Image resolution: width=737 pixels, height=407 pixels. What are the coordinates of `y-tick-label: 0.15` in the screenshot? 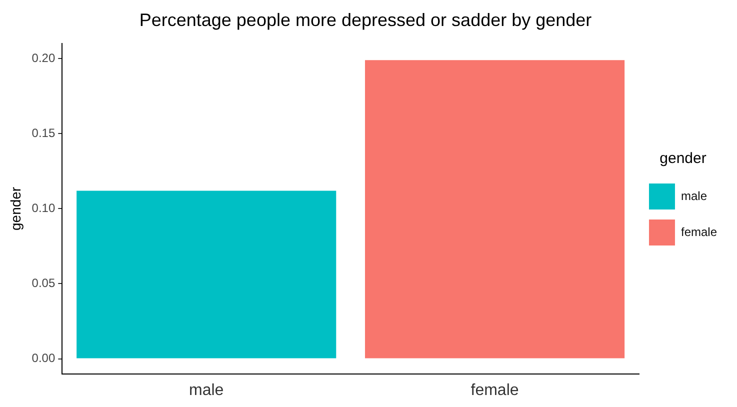 It's located at (44, 133).